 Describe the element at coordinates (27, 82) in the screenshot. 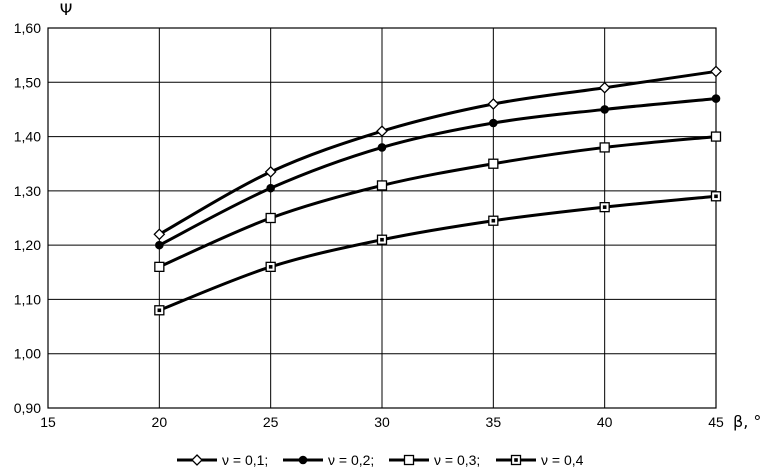

I see `y-tick-label: 1,50` at that location.